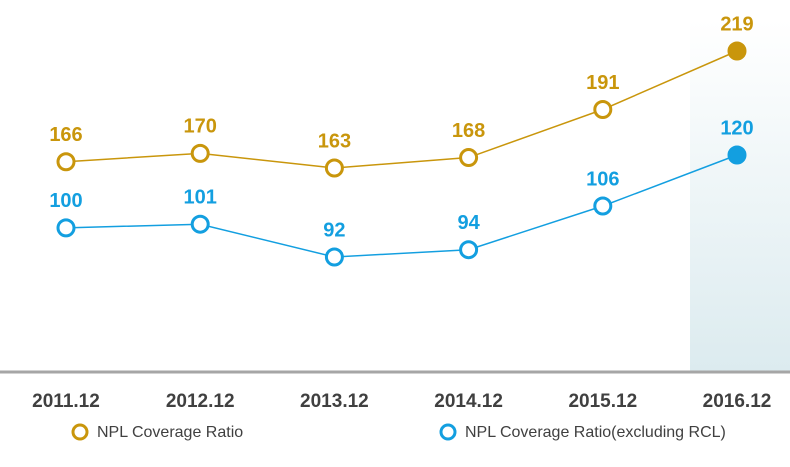 The width and height of the screenshot is (790, 467). I want to click on x-tick-label: 2015.12, so click(602, 401).